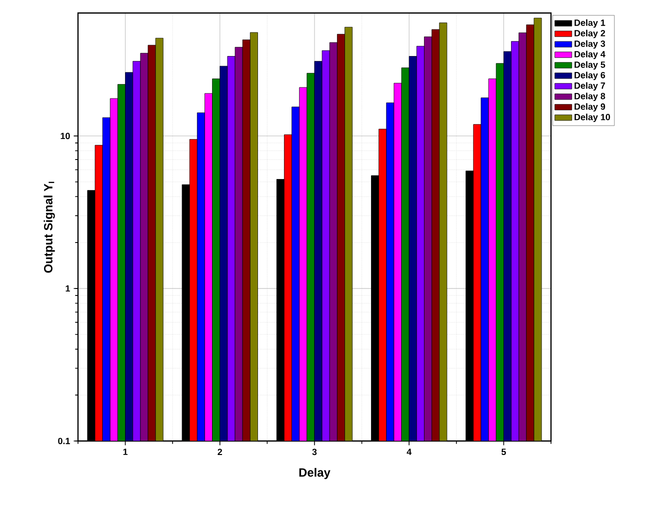 Image resolution: width=654 pixels, height=506 pixels. Describe the element at coordinates (592, 118) in the screenshot. I see `legend-label: Delay 10` at that location.